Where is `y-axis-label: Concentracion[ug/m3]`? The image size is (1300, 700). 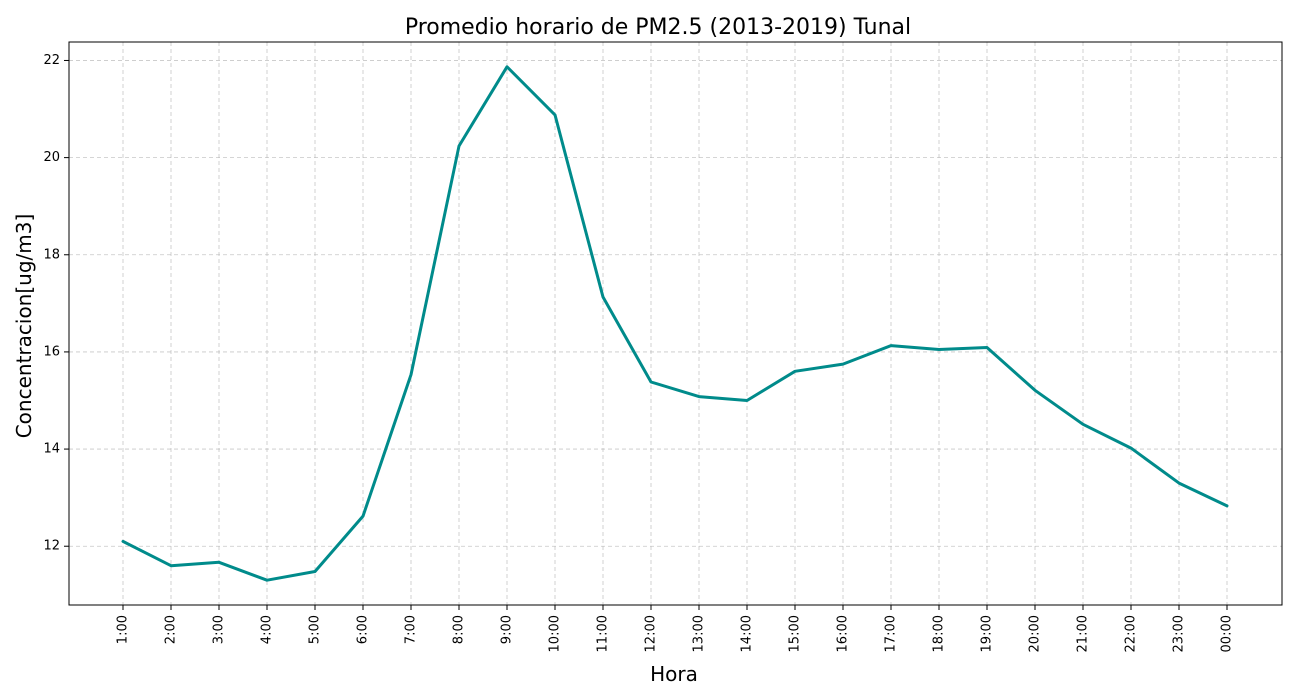 y-axis-label: Concentracion[ug/m3] is located at coordinates (24, 326).